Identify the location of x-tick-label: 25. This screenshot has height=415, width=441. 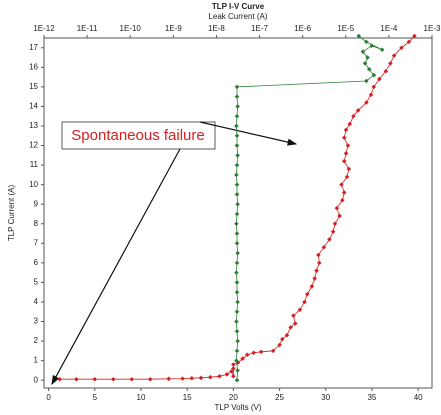
(279, 397).